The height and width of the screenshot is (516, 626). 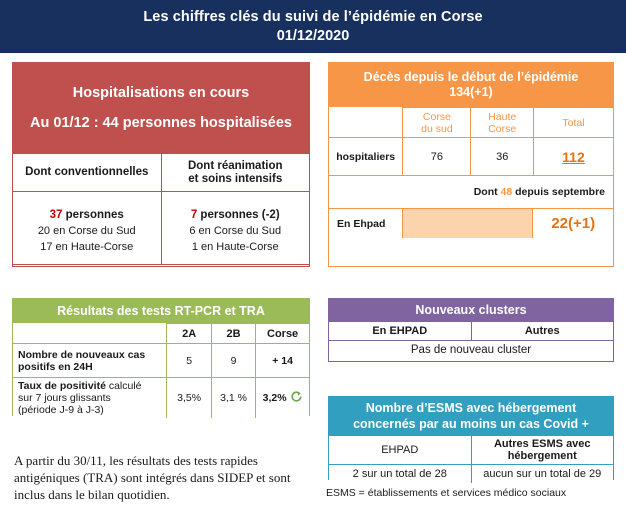 I want to click on row-label-taux-line1: Taux de positivité calculé, so click(x=90, y=386).